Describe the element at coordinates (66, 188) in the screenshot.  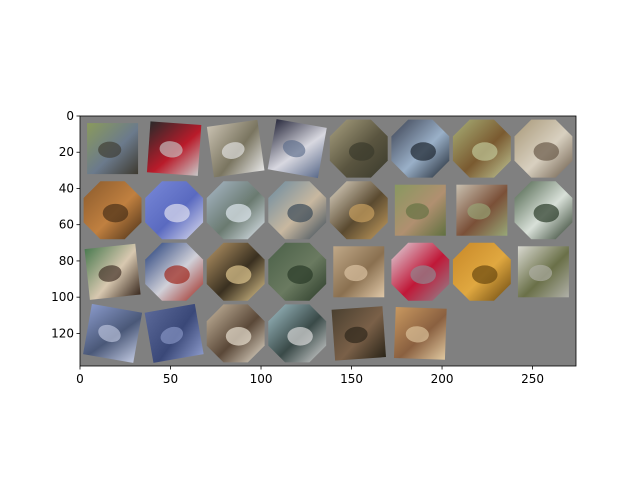
I see `y-tick-label: 40` at that location.